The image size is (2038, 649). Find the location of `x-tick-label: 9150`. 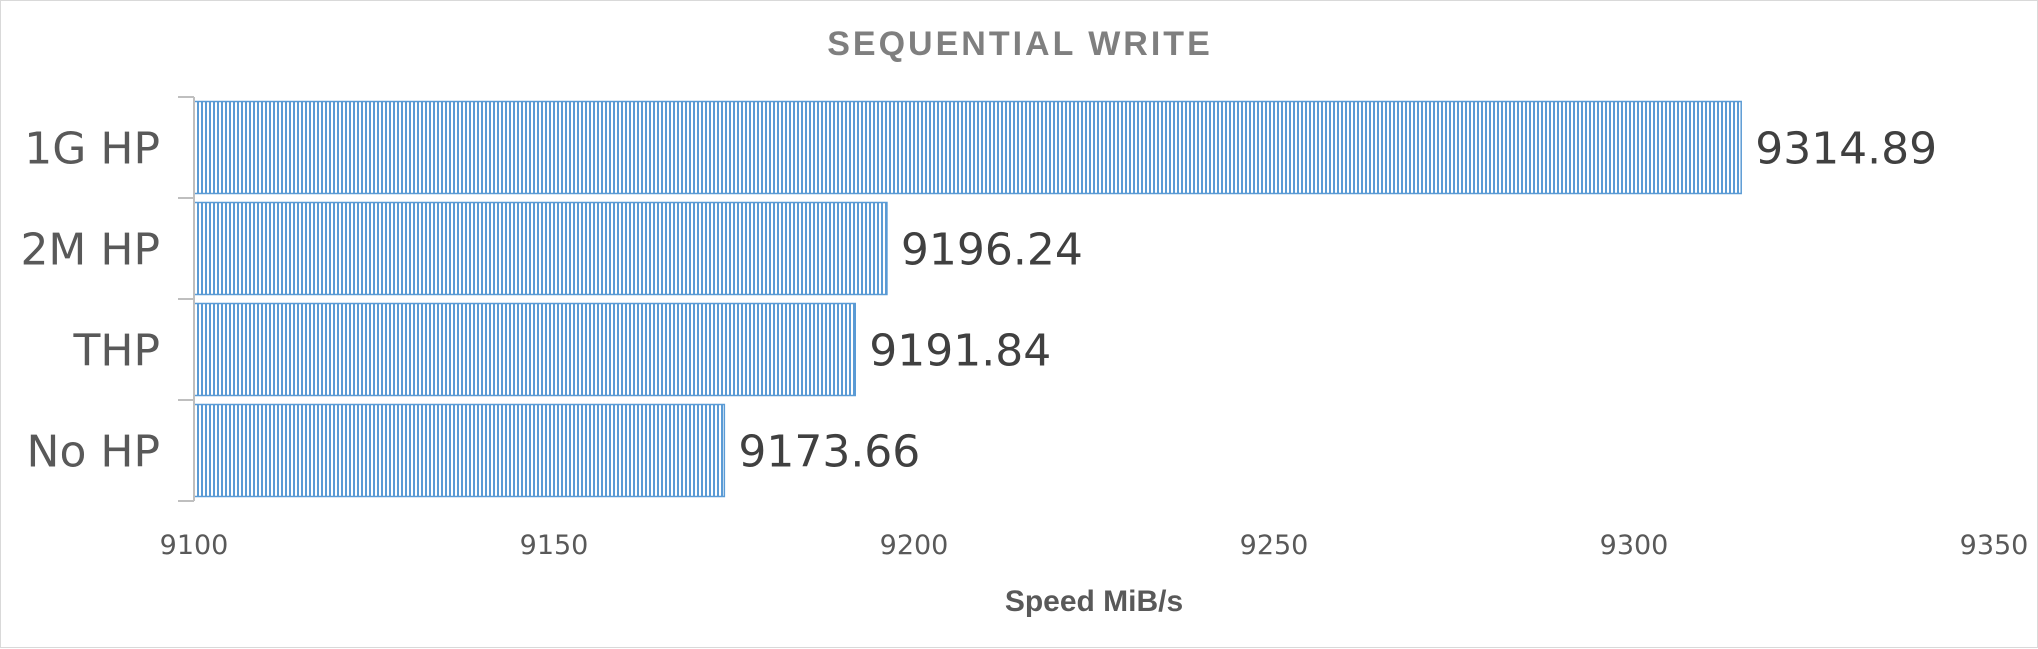

x-tick-label: 9150 is located at coordinates (554, 545).